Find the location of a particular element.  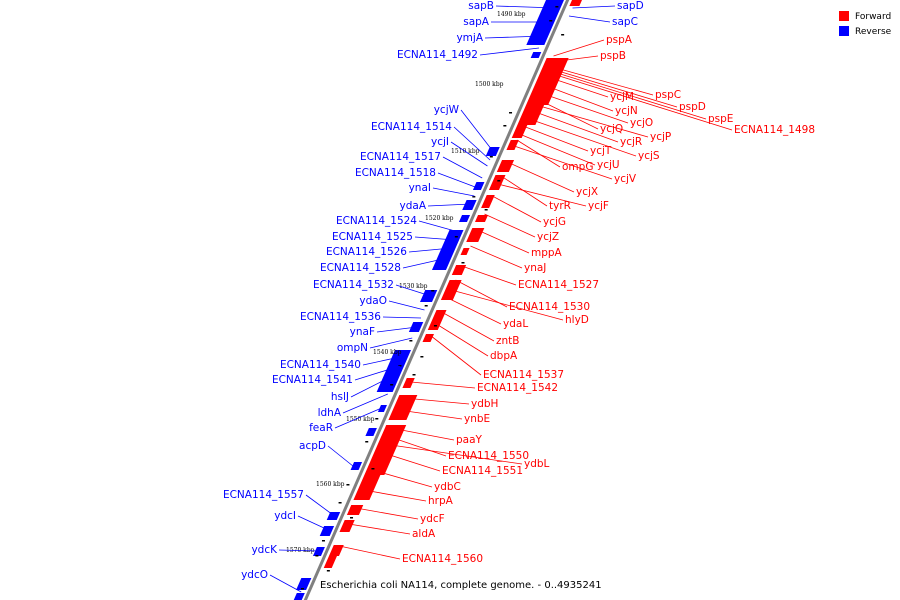

gene-label-ydbl: ydbL is located at coordinates (537, 464).